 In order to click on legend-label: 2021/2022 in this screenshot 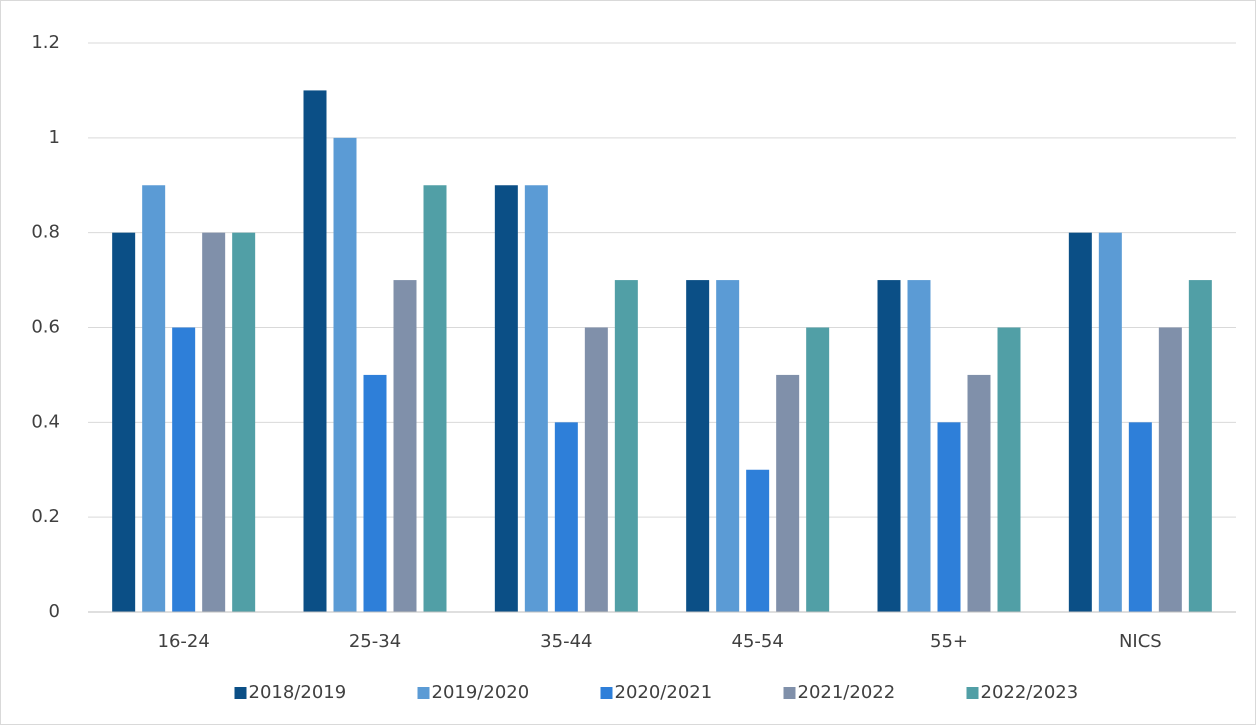, I will do `click(847, 692)`.